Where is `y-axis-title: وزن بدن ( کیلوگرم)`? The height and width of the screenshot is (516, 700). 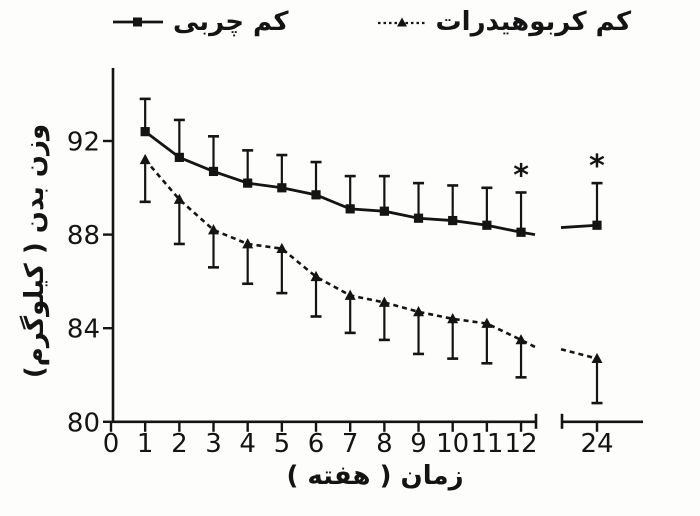 y-axis-title: وزن بدن ( کیلوگرم) is located at coordinates (35, 251).